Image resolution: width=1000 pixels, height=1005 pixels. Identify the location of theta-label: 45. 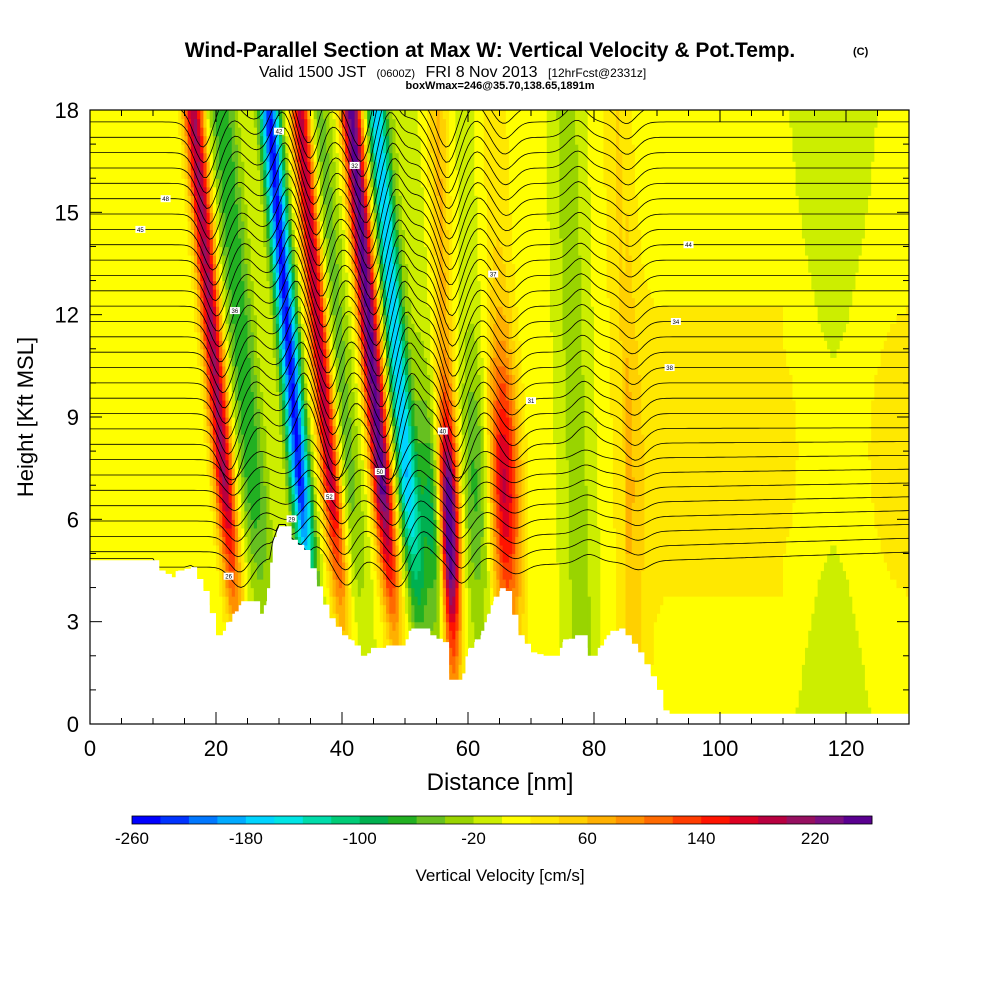
(140, 231).